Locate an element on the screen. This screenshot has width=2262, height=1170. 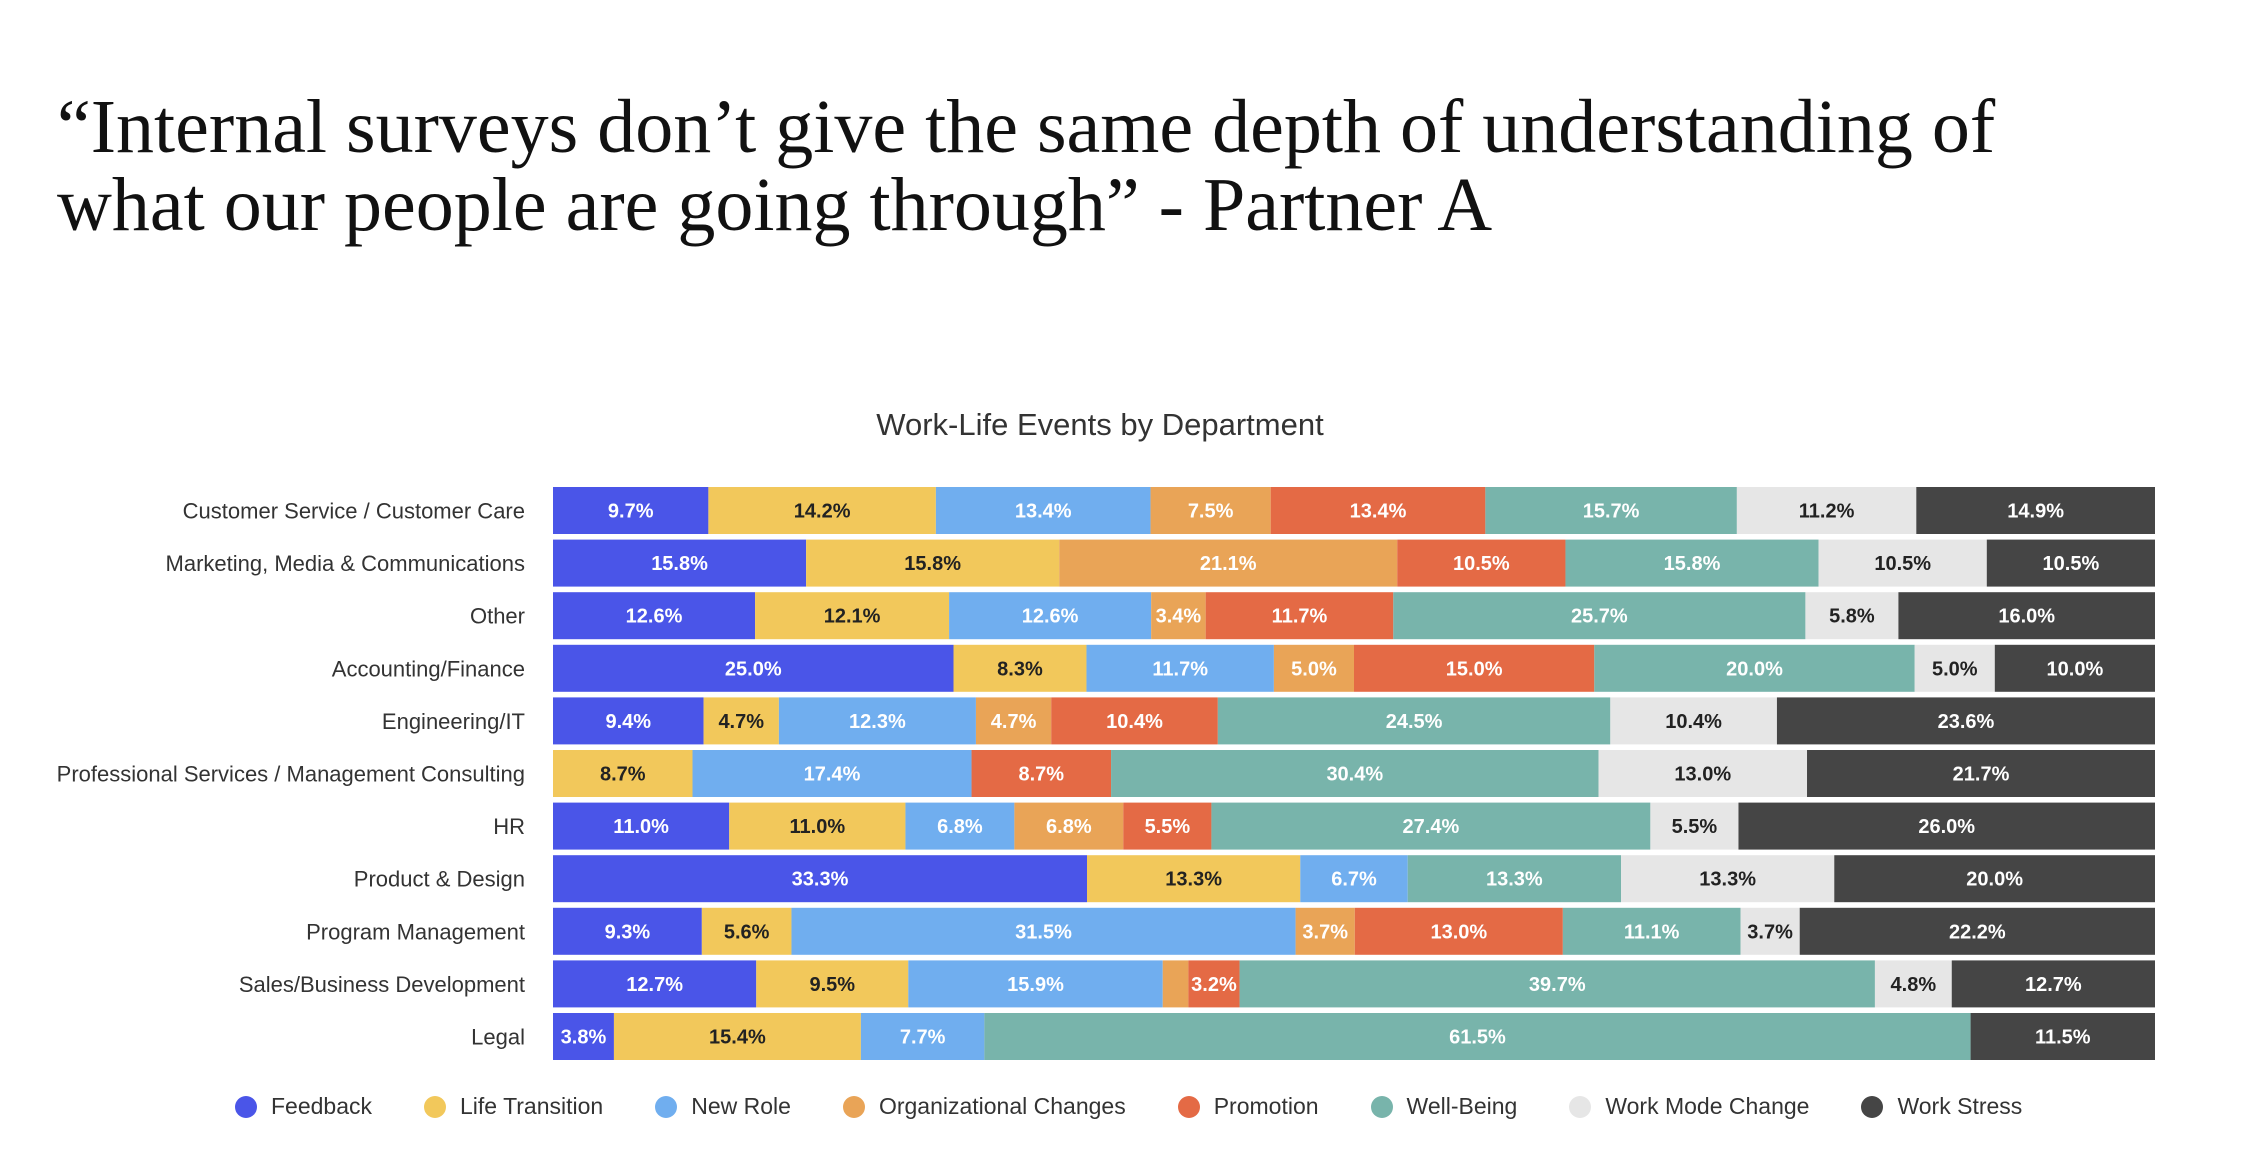
data-label: 22.2% is located at coordinates (1977, 932).